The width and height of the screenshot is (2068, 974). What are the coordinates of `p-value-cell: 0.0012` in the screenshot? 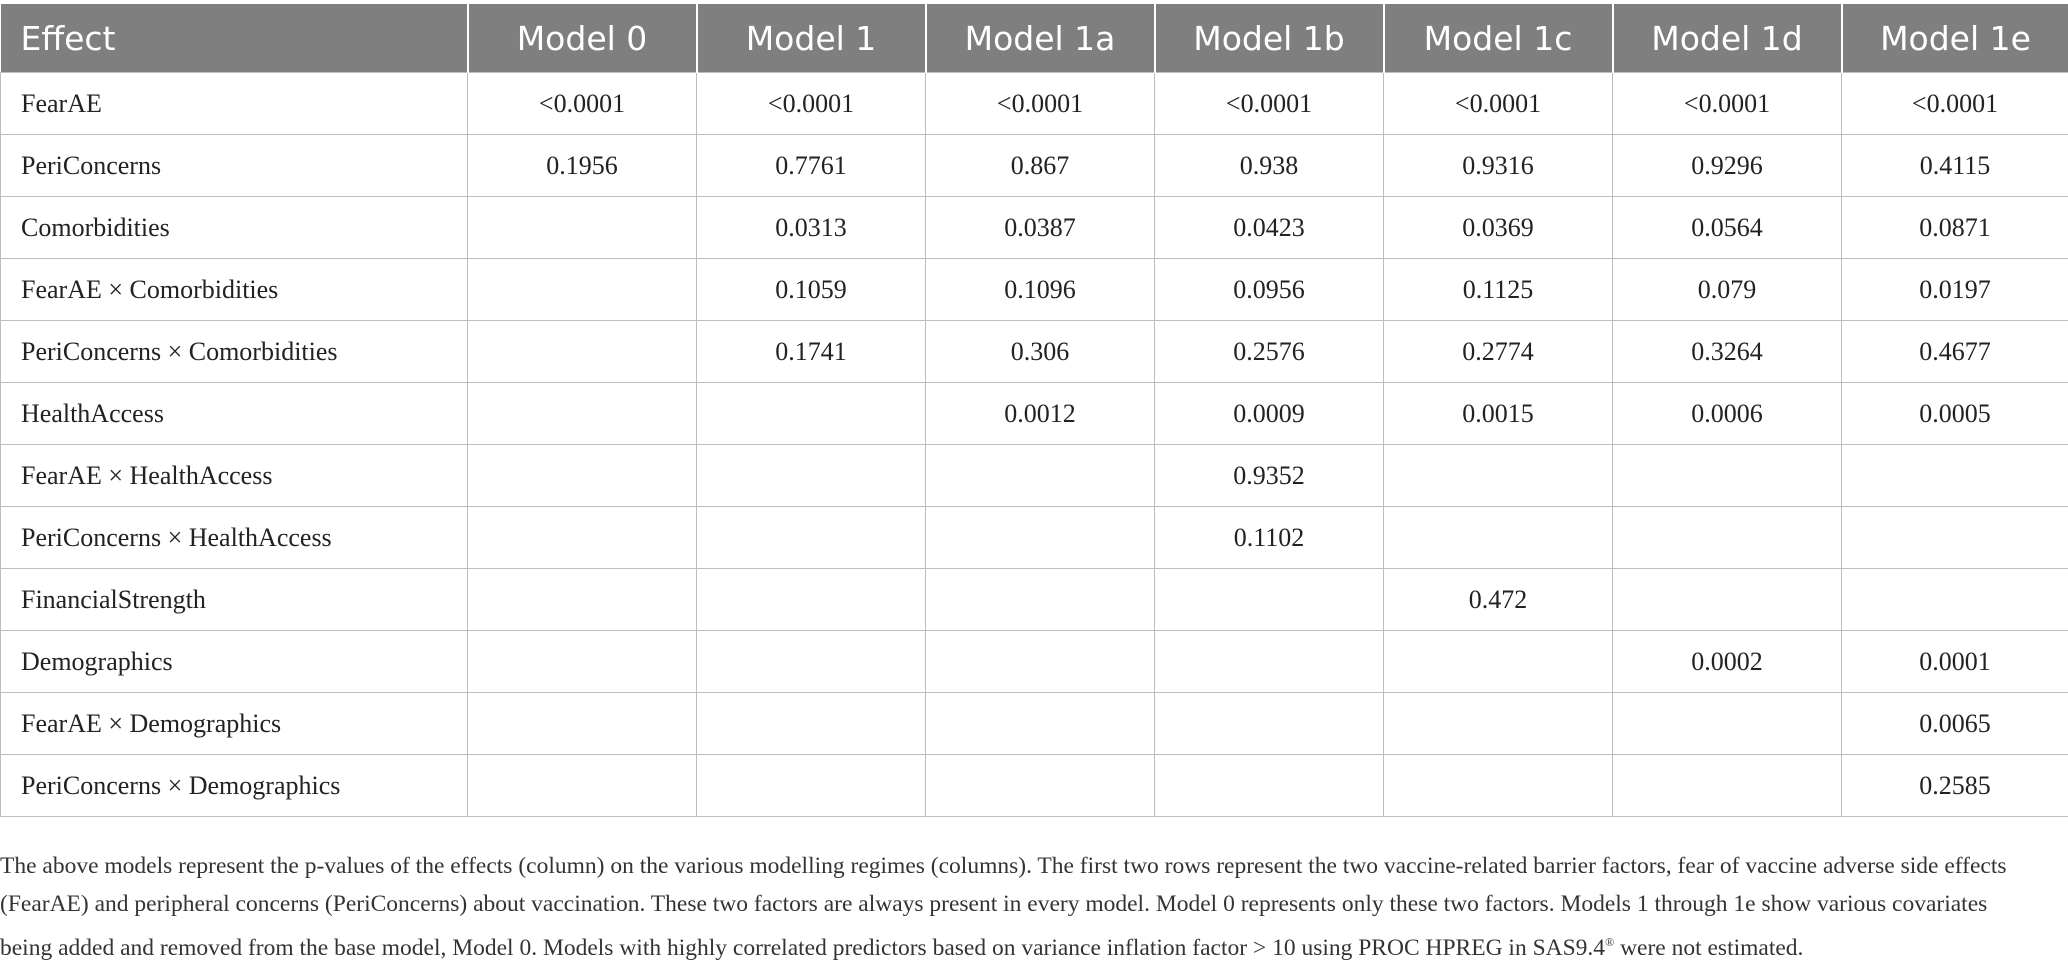 It's located at (1040, 413).